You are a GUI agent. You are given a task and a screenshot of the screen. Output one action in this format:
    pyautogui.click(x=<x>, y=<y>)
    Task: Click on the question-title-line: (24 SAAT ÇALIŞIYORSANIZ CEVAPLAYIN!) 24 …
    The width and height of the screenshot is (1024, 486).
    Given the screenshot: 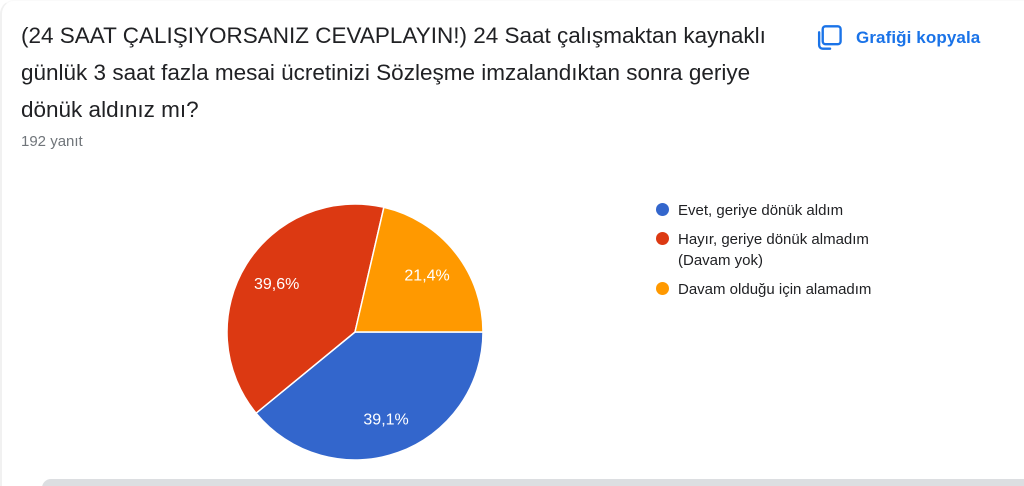 What is the action you would take?
    pyautogui.click(x=393, y=35)
    